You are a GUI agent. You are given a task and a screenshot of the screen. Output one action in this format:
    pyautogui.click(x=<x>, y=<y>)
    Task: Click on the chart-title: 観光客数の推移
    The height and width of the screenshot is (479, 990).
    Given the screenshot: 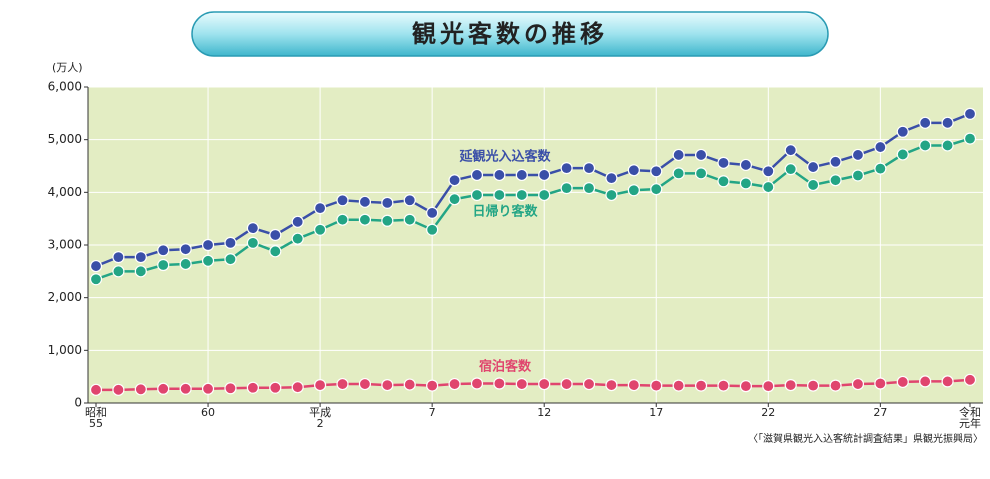 What is the action you would take?
    pyautogui.click(x=510, y=34)
    